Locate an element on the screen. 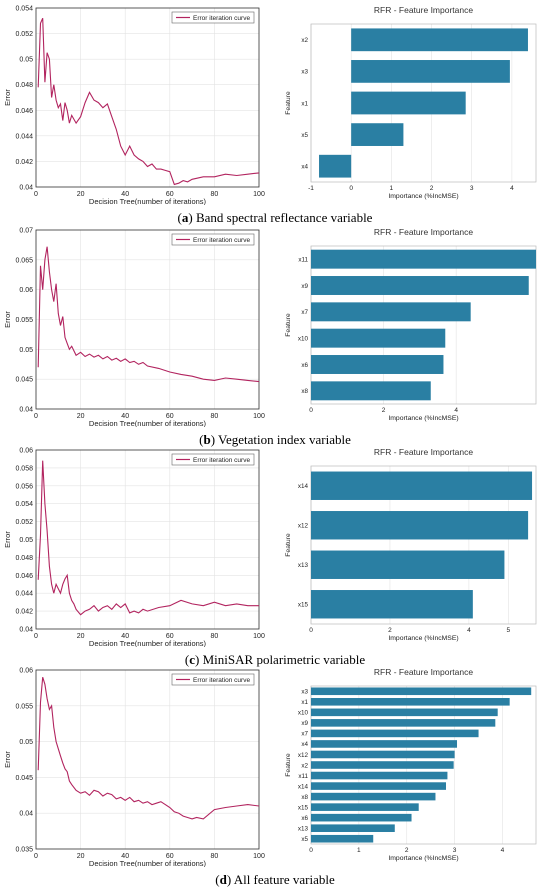 This screenshot has width=550, height=892. y-tick-label: 0.07 is located at coordinates (26, 231).